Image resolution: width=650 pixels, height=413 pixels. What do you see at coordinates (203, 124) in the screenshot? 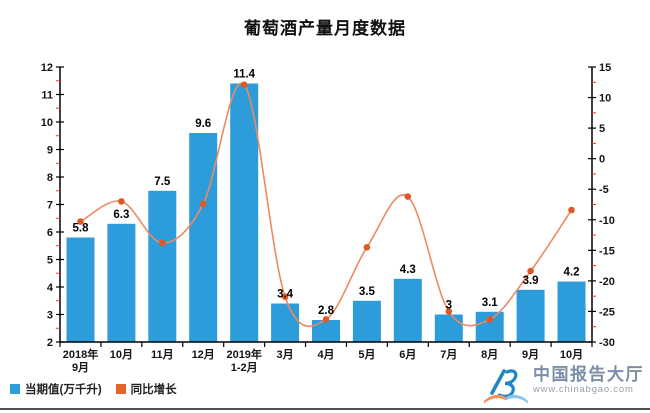
I see `bar-value-label: 9.6` at bounding box center [203, 124].